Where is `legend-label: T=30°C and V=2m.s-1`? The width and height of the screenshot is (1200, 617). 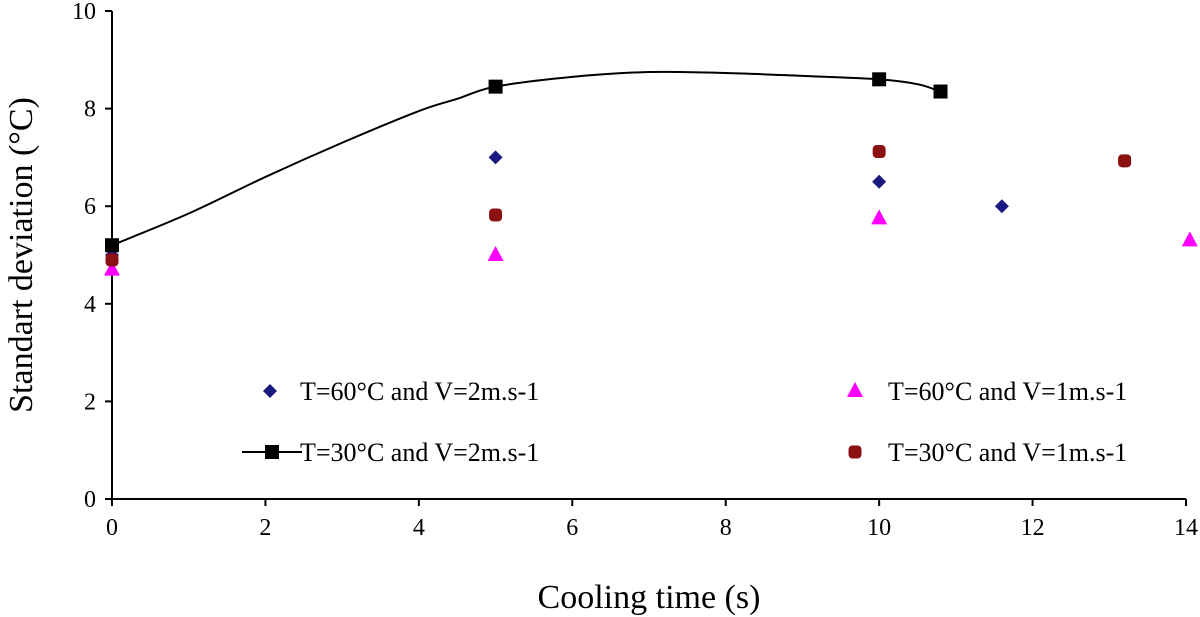 legend-label: T=30°C and V=2m.s-1 is located at coordinates (419, 452).